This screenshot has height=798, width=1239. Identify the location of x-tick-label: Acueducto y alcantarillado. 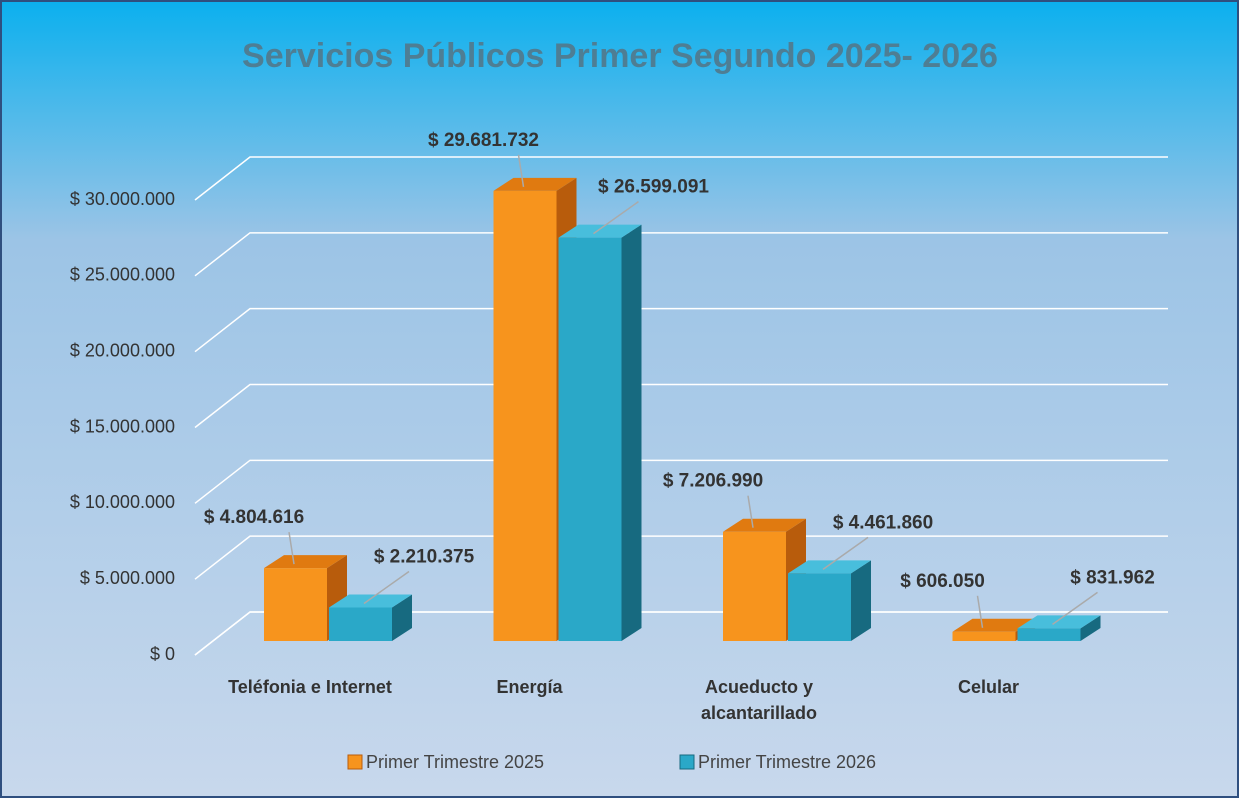
(759, 700).